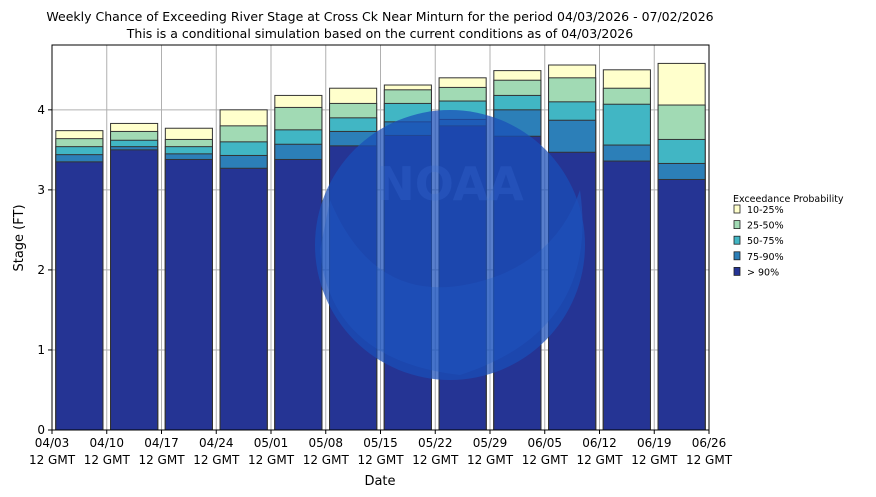 Image resolution: width=876 pixels, height=497 pixels. Describe the element at coordinates (41, 350) in the screenshot. I see `y-tick-label: 1` at that location.